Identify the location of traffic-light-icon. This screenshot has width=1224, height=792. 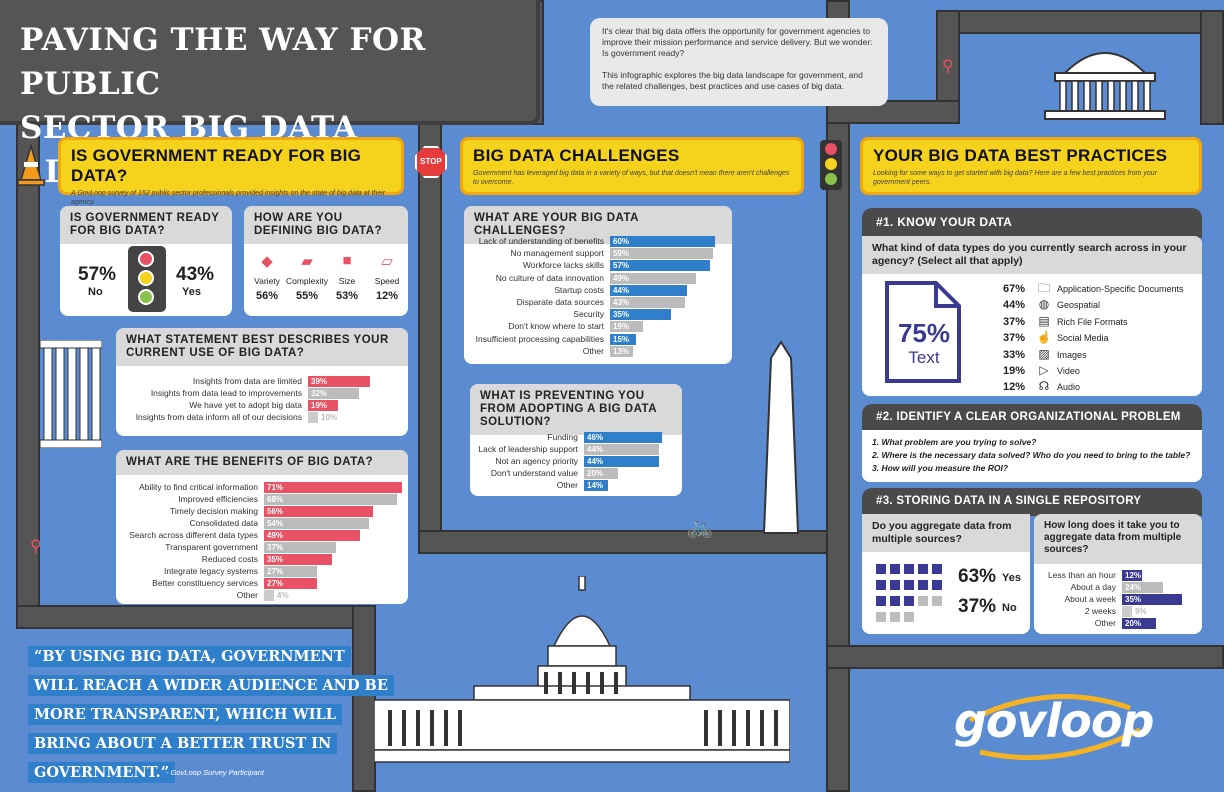
(831, 165).